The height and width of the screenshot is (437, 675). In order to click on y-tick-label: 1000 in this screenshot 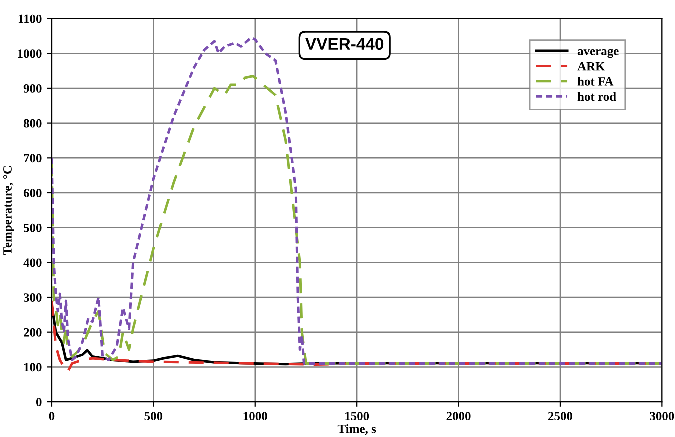, I will do `click(30, 54)`.